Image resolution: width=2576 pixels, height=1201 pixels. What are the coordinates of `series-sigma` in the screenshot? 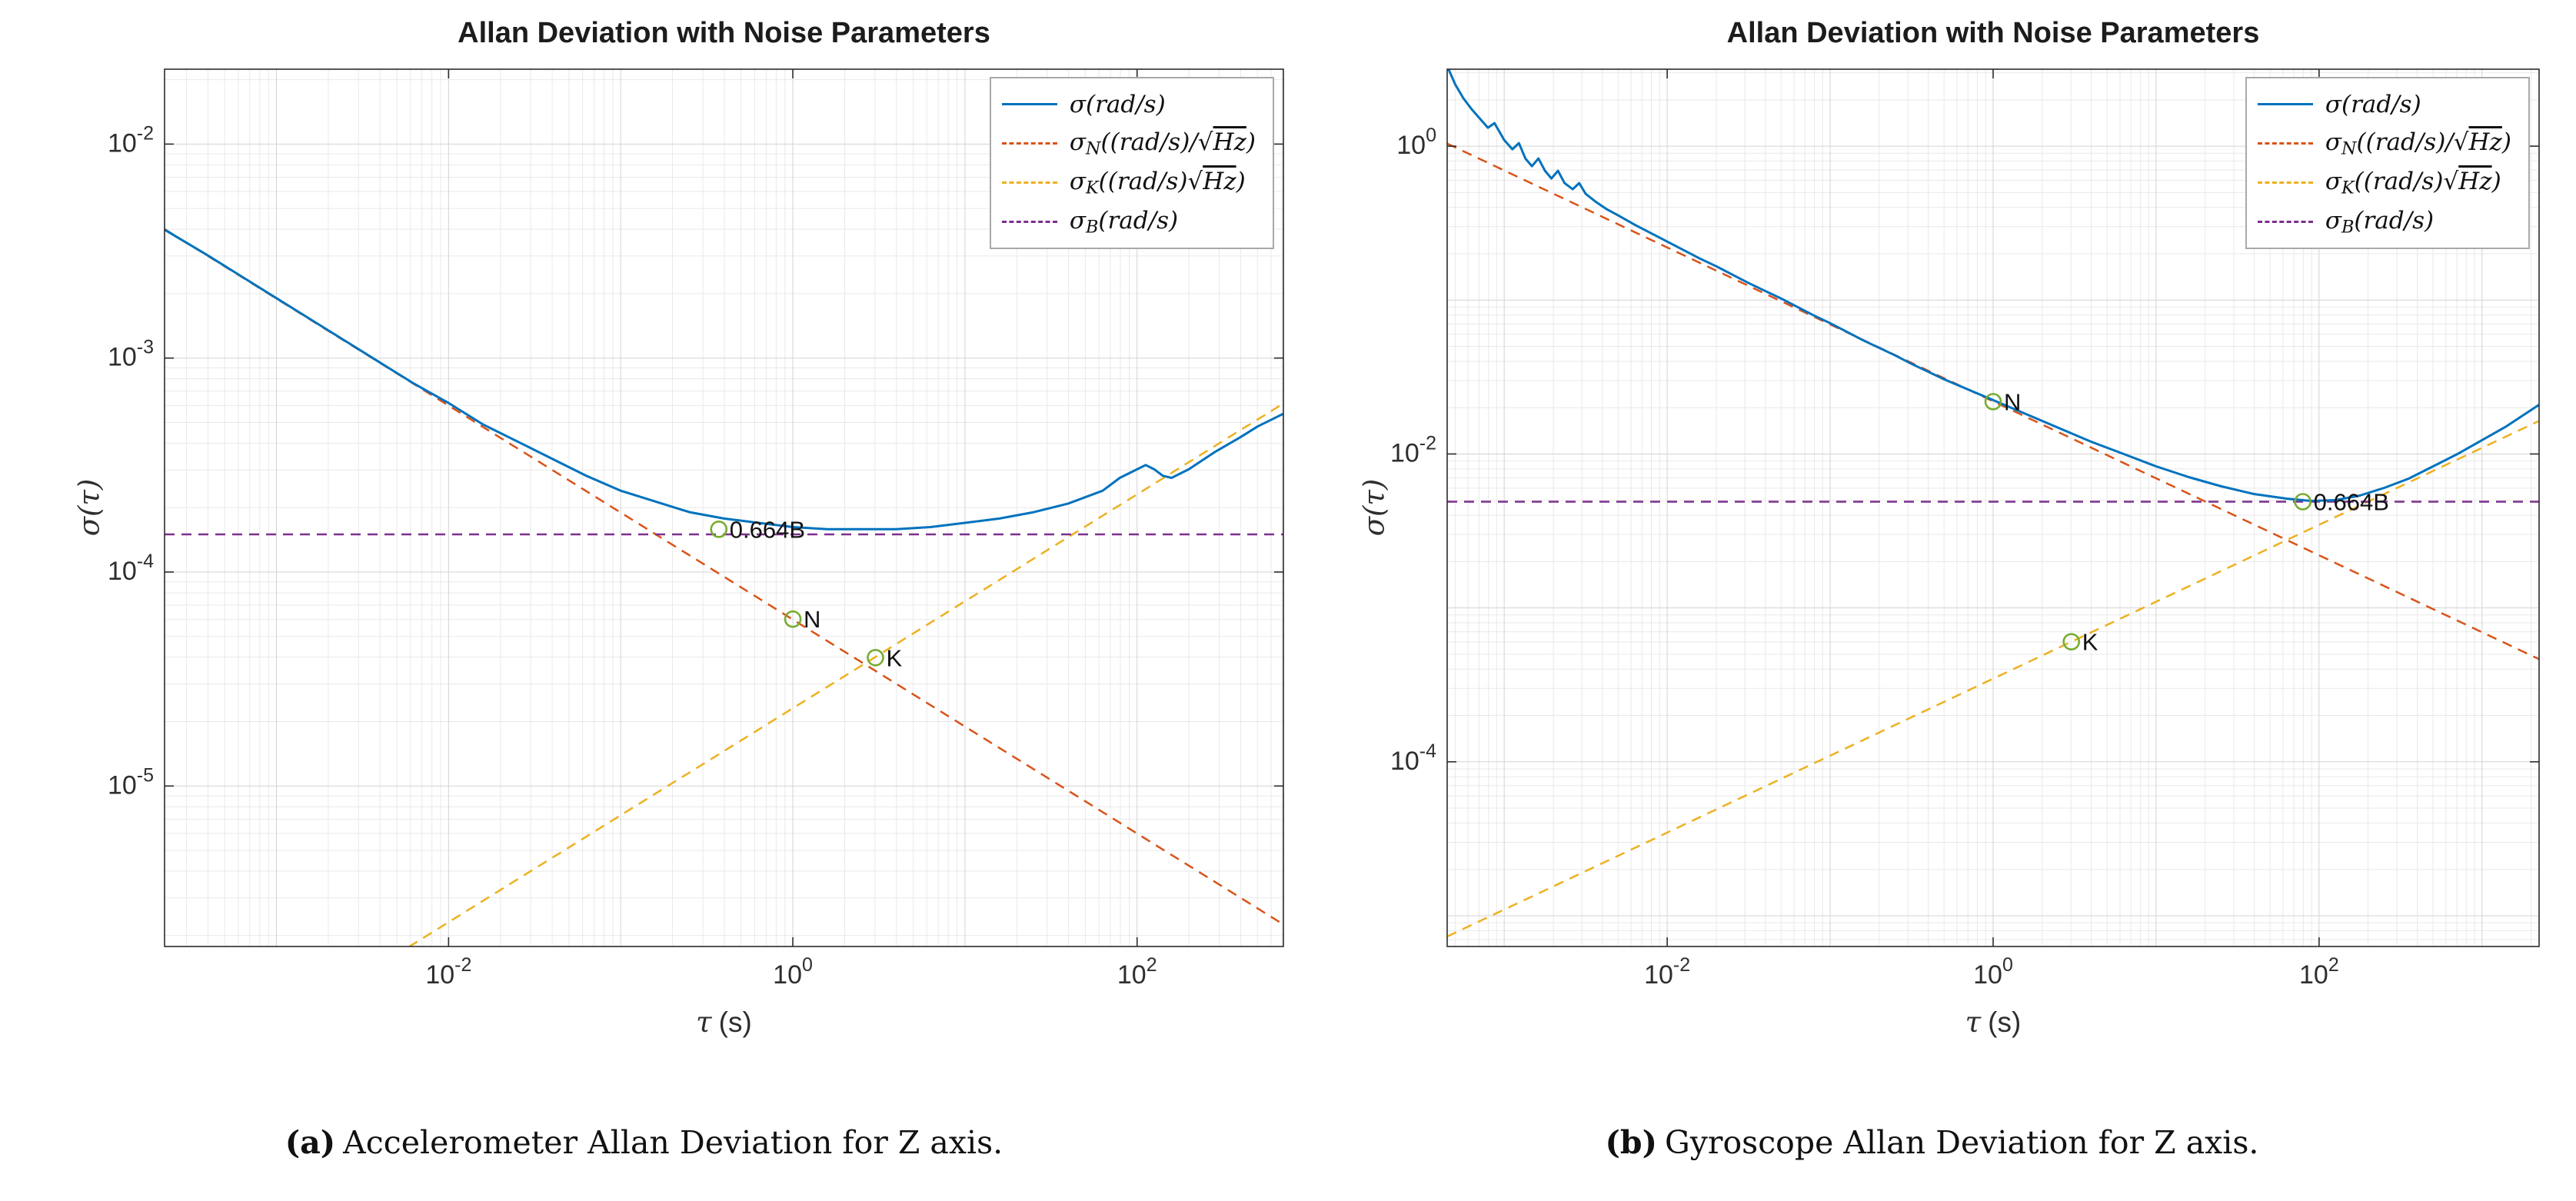 It's located at (724, 380).